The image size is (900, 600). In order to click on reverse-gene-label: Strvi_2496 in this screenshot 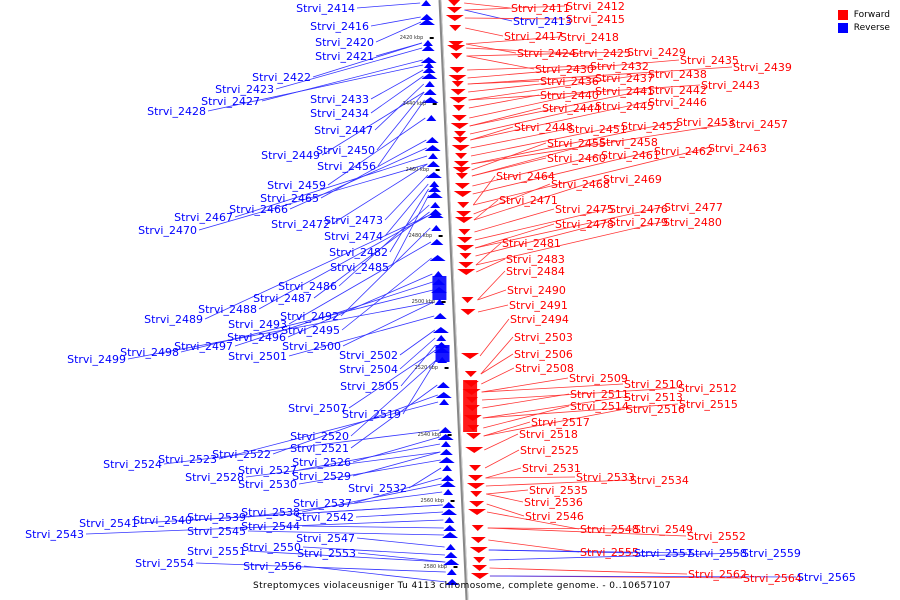, I will do `click(256, 337)`.